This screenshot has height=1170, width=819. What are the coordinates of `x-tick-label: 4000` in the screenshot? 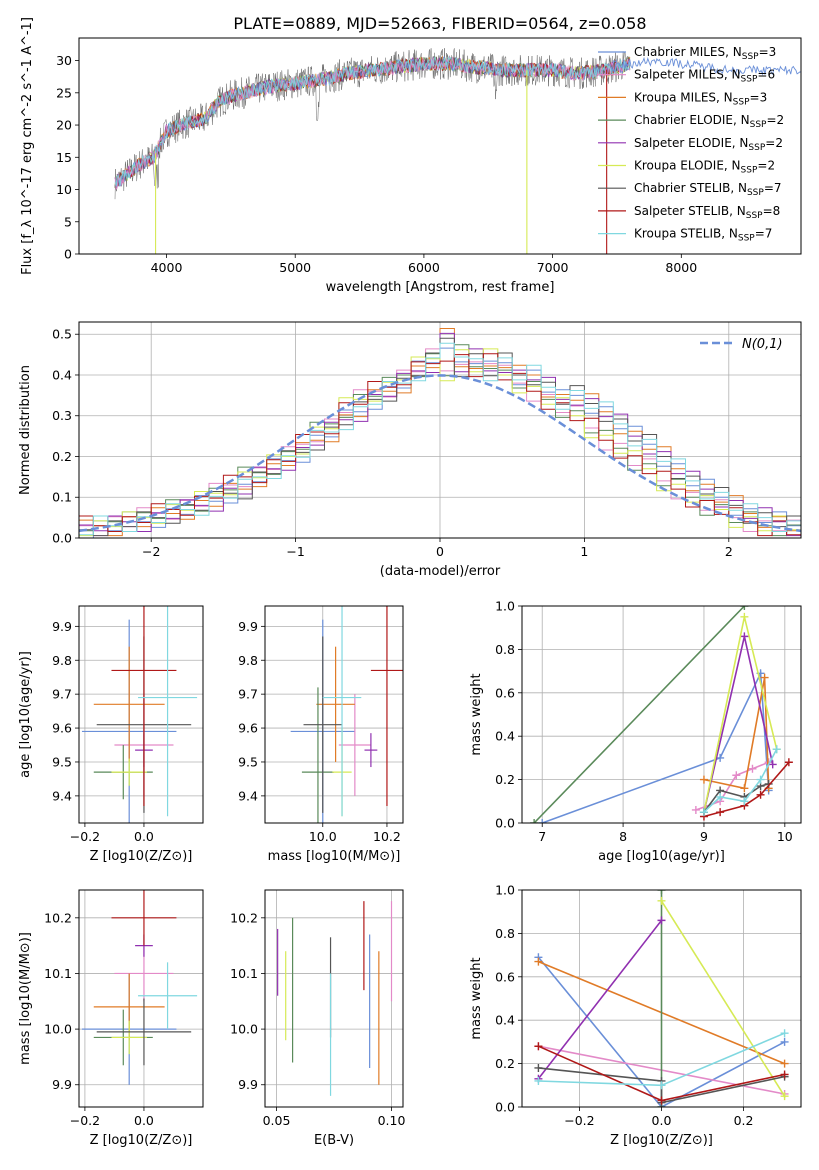 It's located at (167, 267).